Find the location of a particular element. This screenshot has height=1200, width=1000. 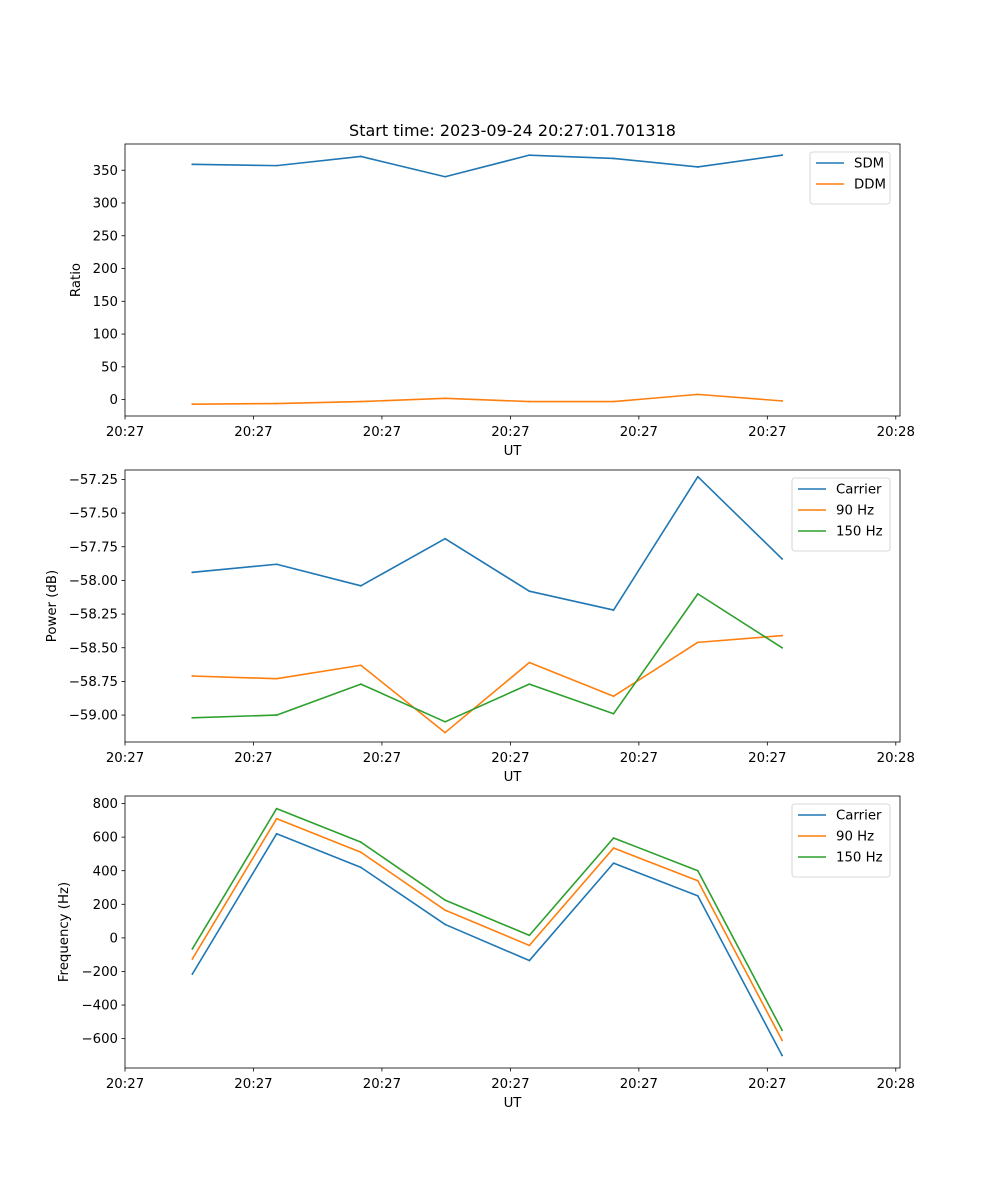

series-line-ddm is located at coordinates (487, 399).